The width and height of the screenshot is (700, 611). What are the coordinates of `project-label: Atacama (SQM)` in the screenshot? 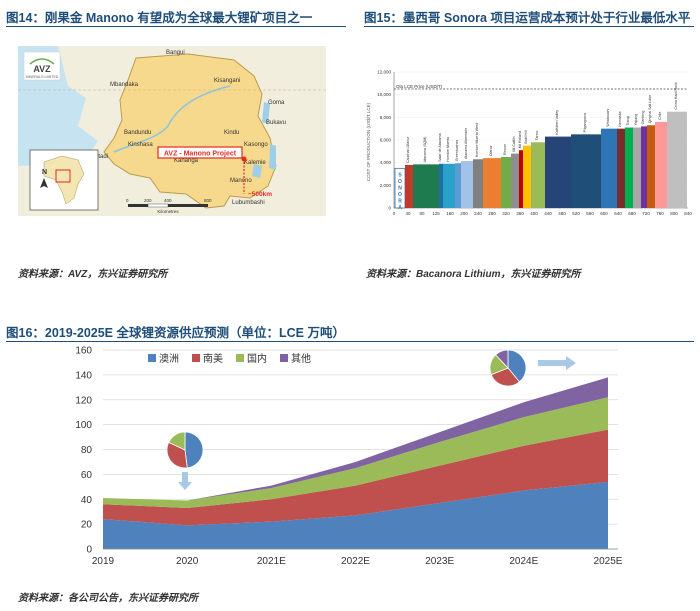 It's located at (425, 150).